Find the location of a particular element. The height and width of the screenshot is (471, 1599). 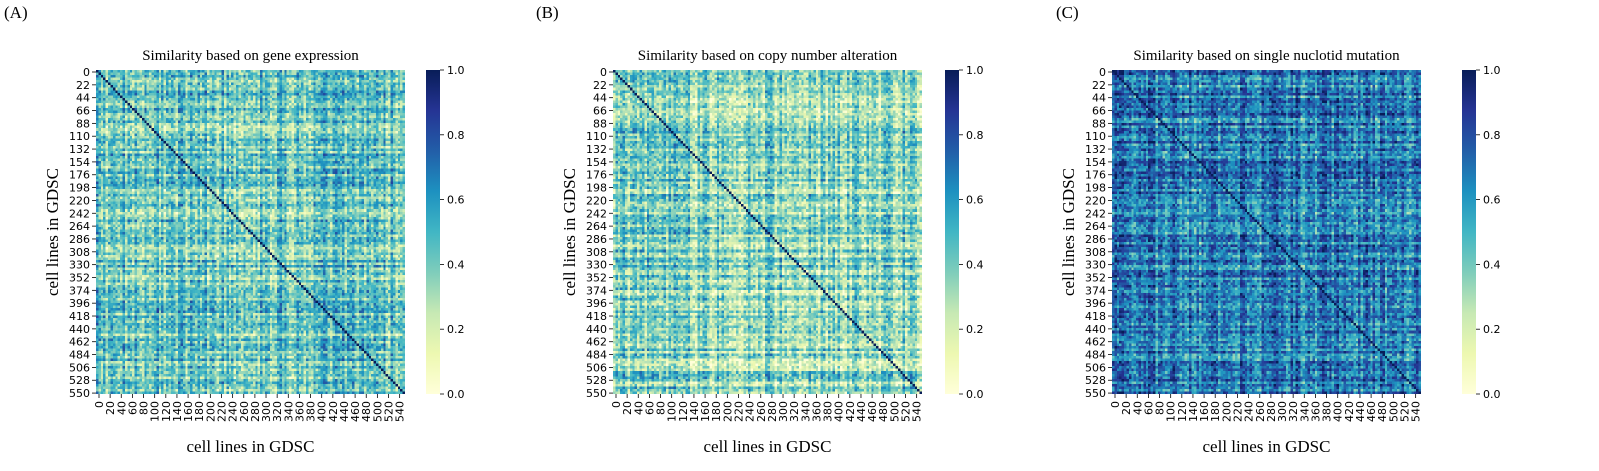

x-tick-label: 420 is located at coordinates (333, 411).